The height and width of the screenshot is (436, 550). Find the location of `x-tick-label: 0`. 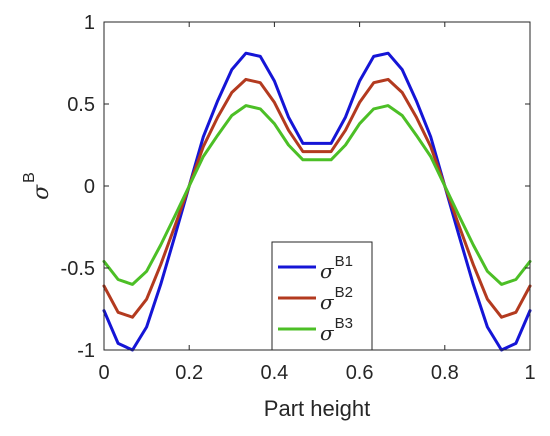

x-tick-label: 0 is located at coordinates (103, 373).